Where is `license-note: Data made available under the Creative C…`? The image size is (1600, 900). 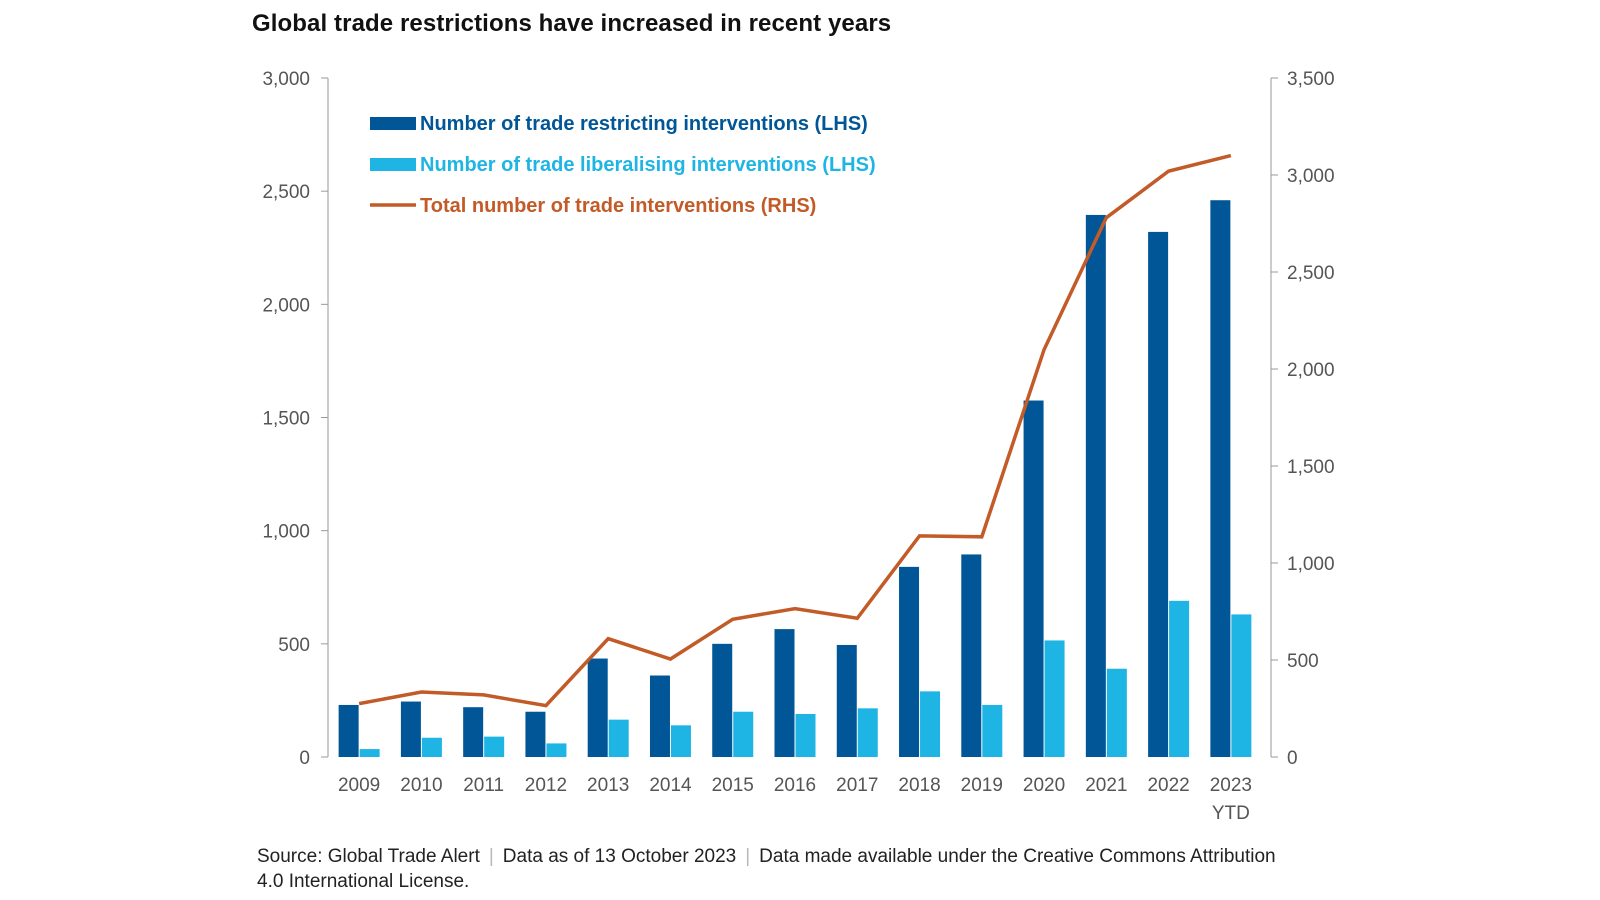
license-note: Data made available under the Creative C… is located at coordinates (766, 869).